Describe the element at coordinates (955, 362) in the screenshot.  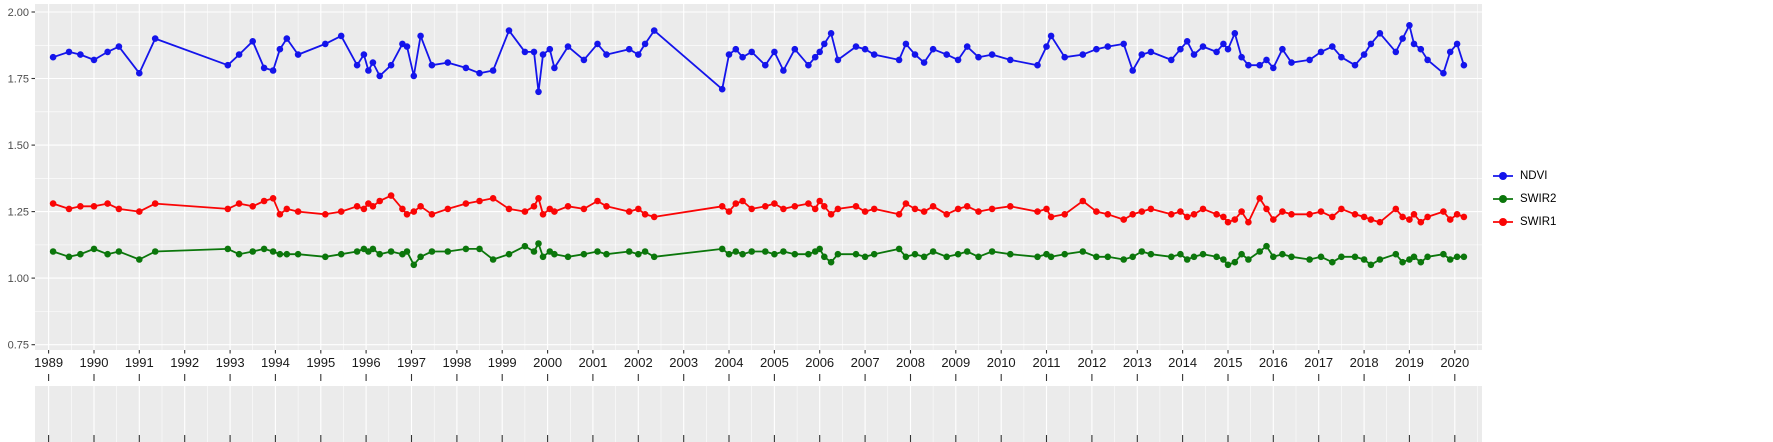
I see `x-tick-label: 2009` at that location.